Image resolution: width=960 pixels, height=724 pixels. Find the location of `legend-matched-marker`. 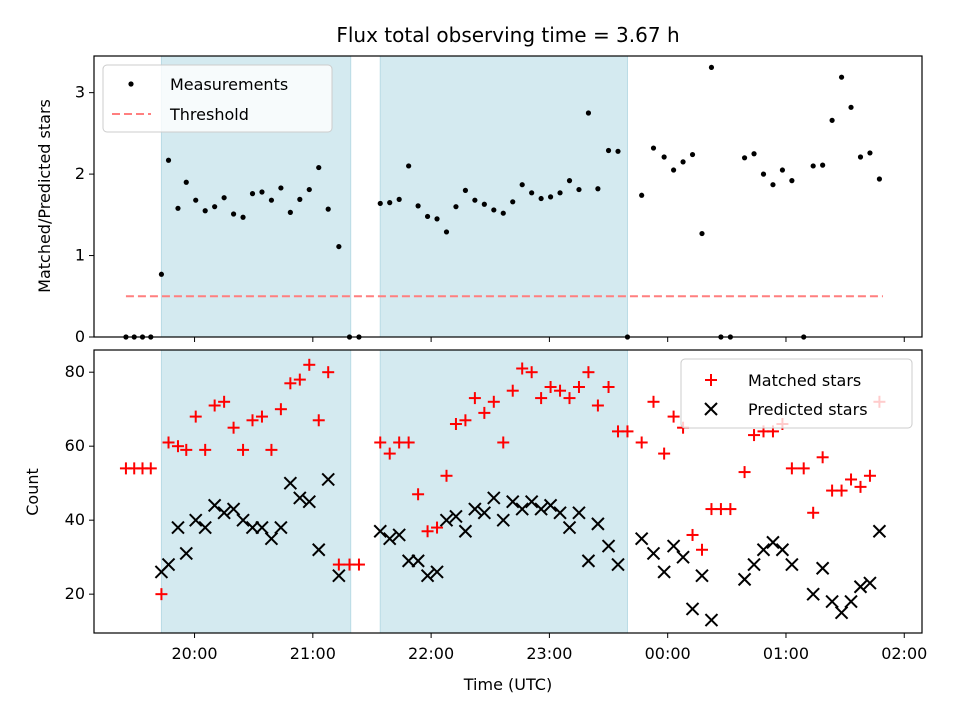

legend-matched-marker is located at coordinates (711, 380).